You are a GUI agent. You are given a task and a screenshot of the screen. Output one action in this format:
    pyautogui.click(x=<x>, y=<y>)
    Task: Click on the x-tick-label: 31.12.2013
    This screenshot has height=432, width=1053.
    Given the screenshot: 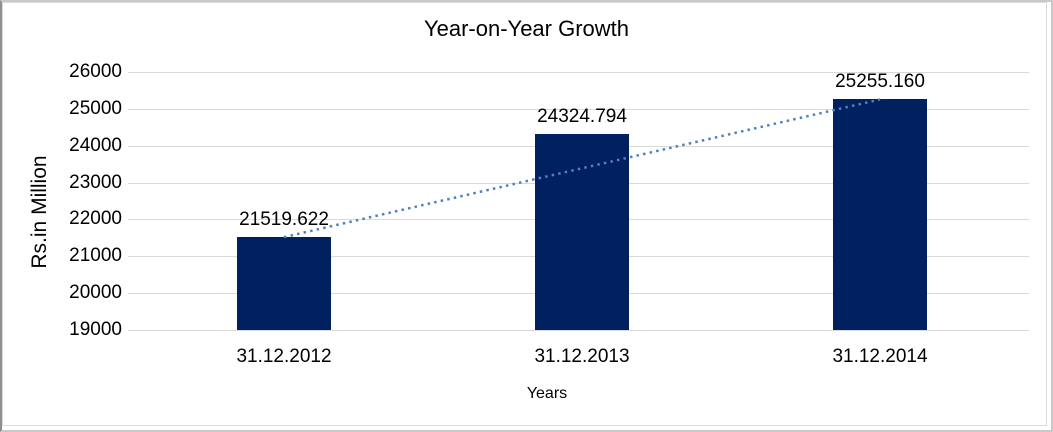 What is the action you would take?
    pyautogui.click(x=582, y=356)
    